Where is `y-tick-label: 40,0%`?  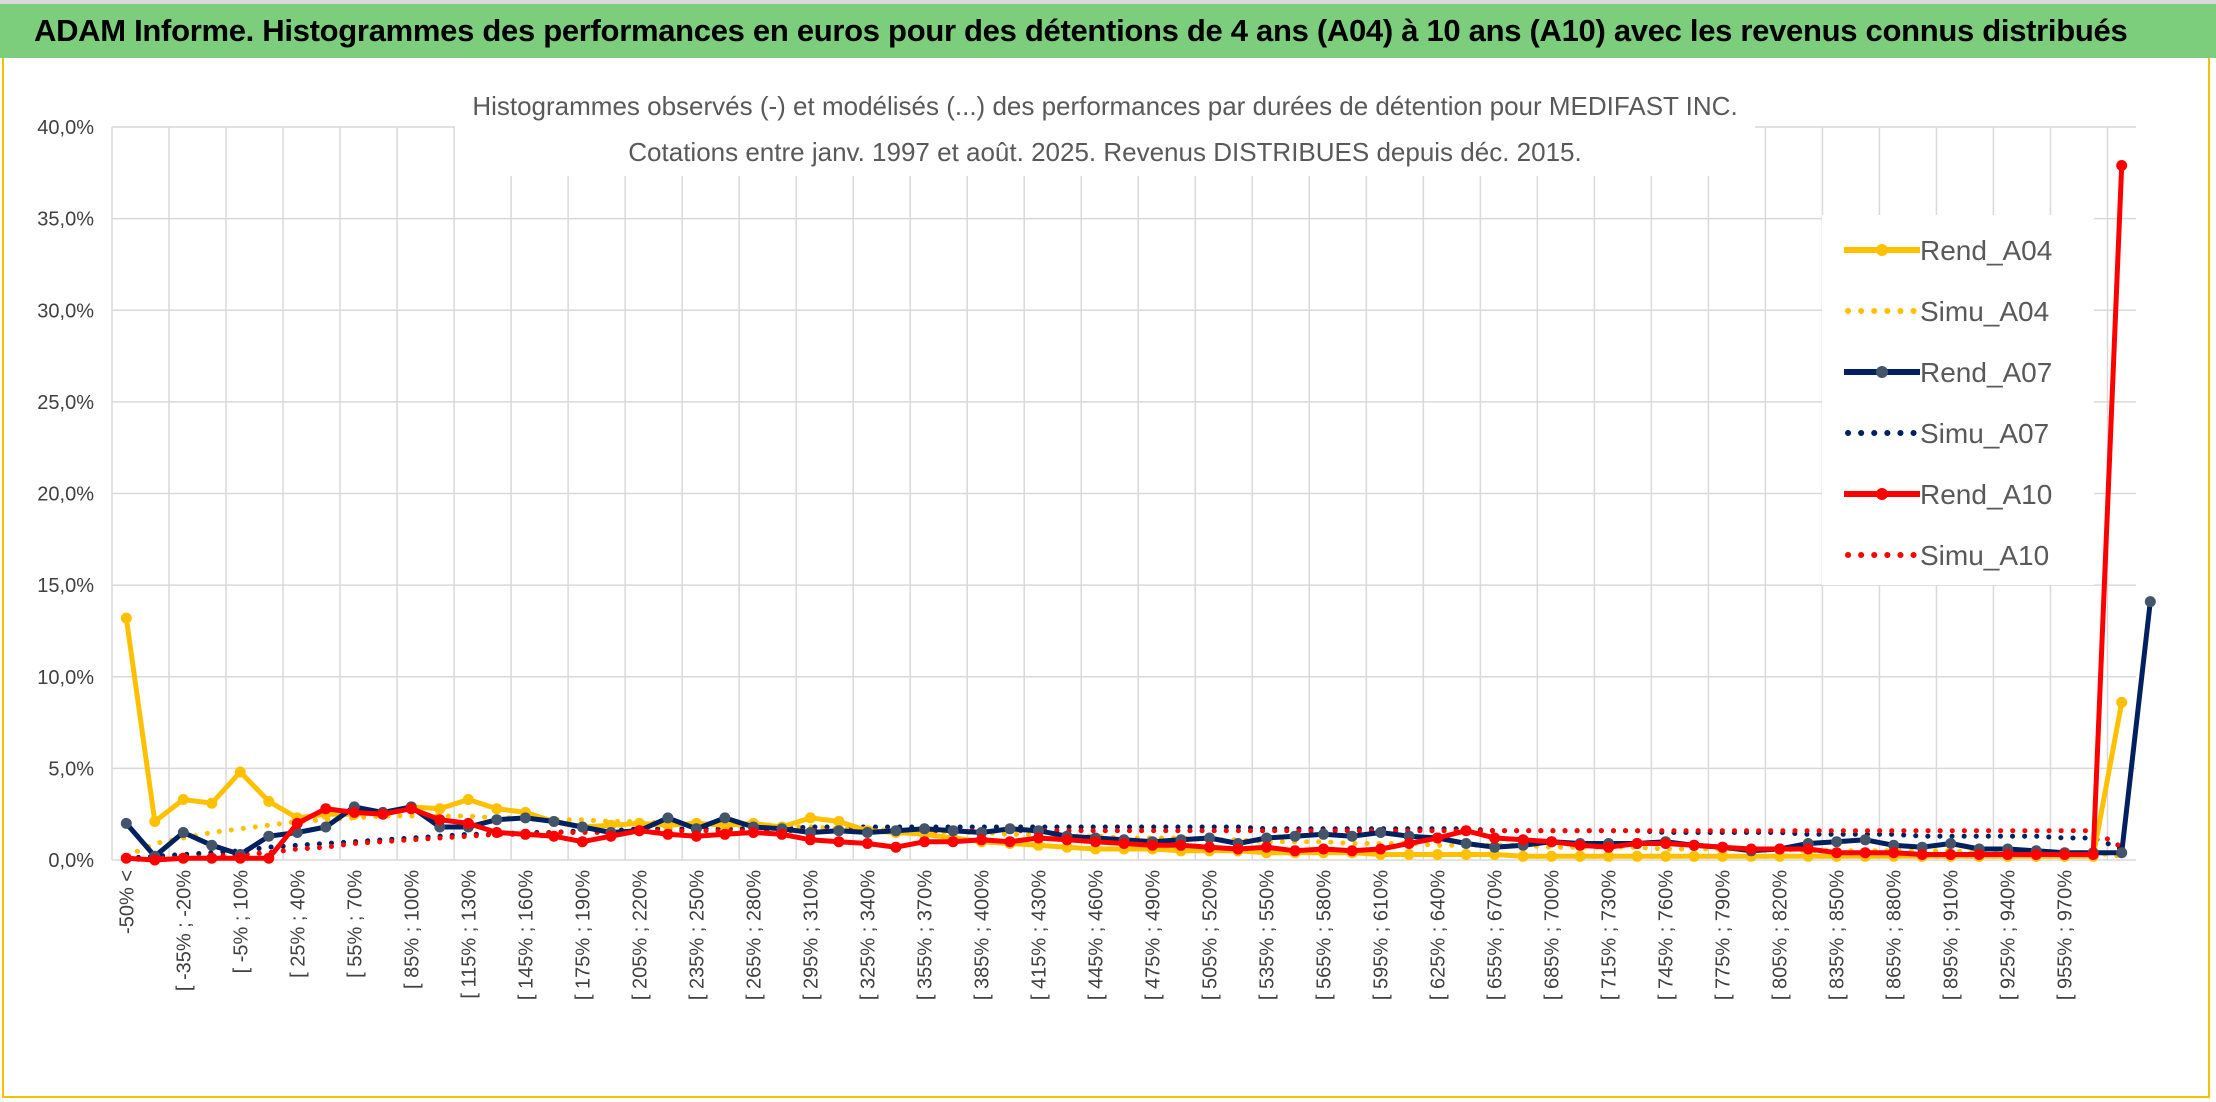 y-tick-label: 40,0% is located at coordinates (65, 128).